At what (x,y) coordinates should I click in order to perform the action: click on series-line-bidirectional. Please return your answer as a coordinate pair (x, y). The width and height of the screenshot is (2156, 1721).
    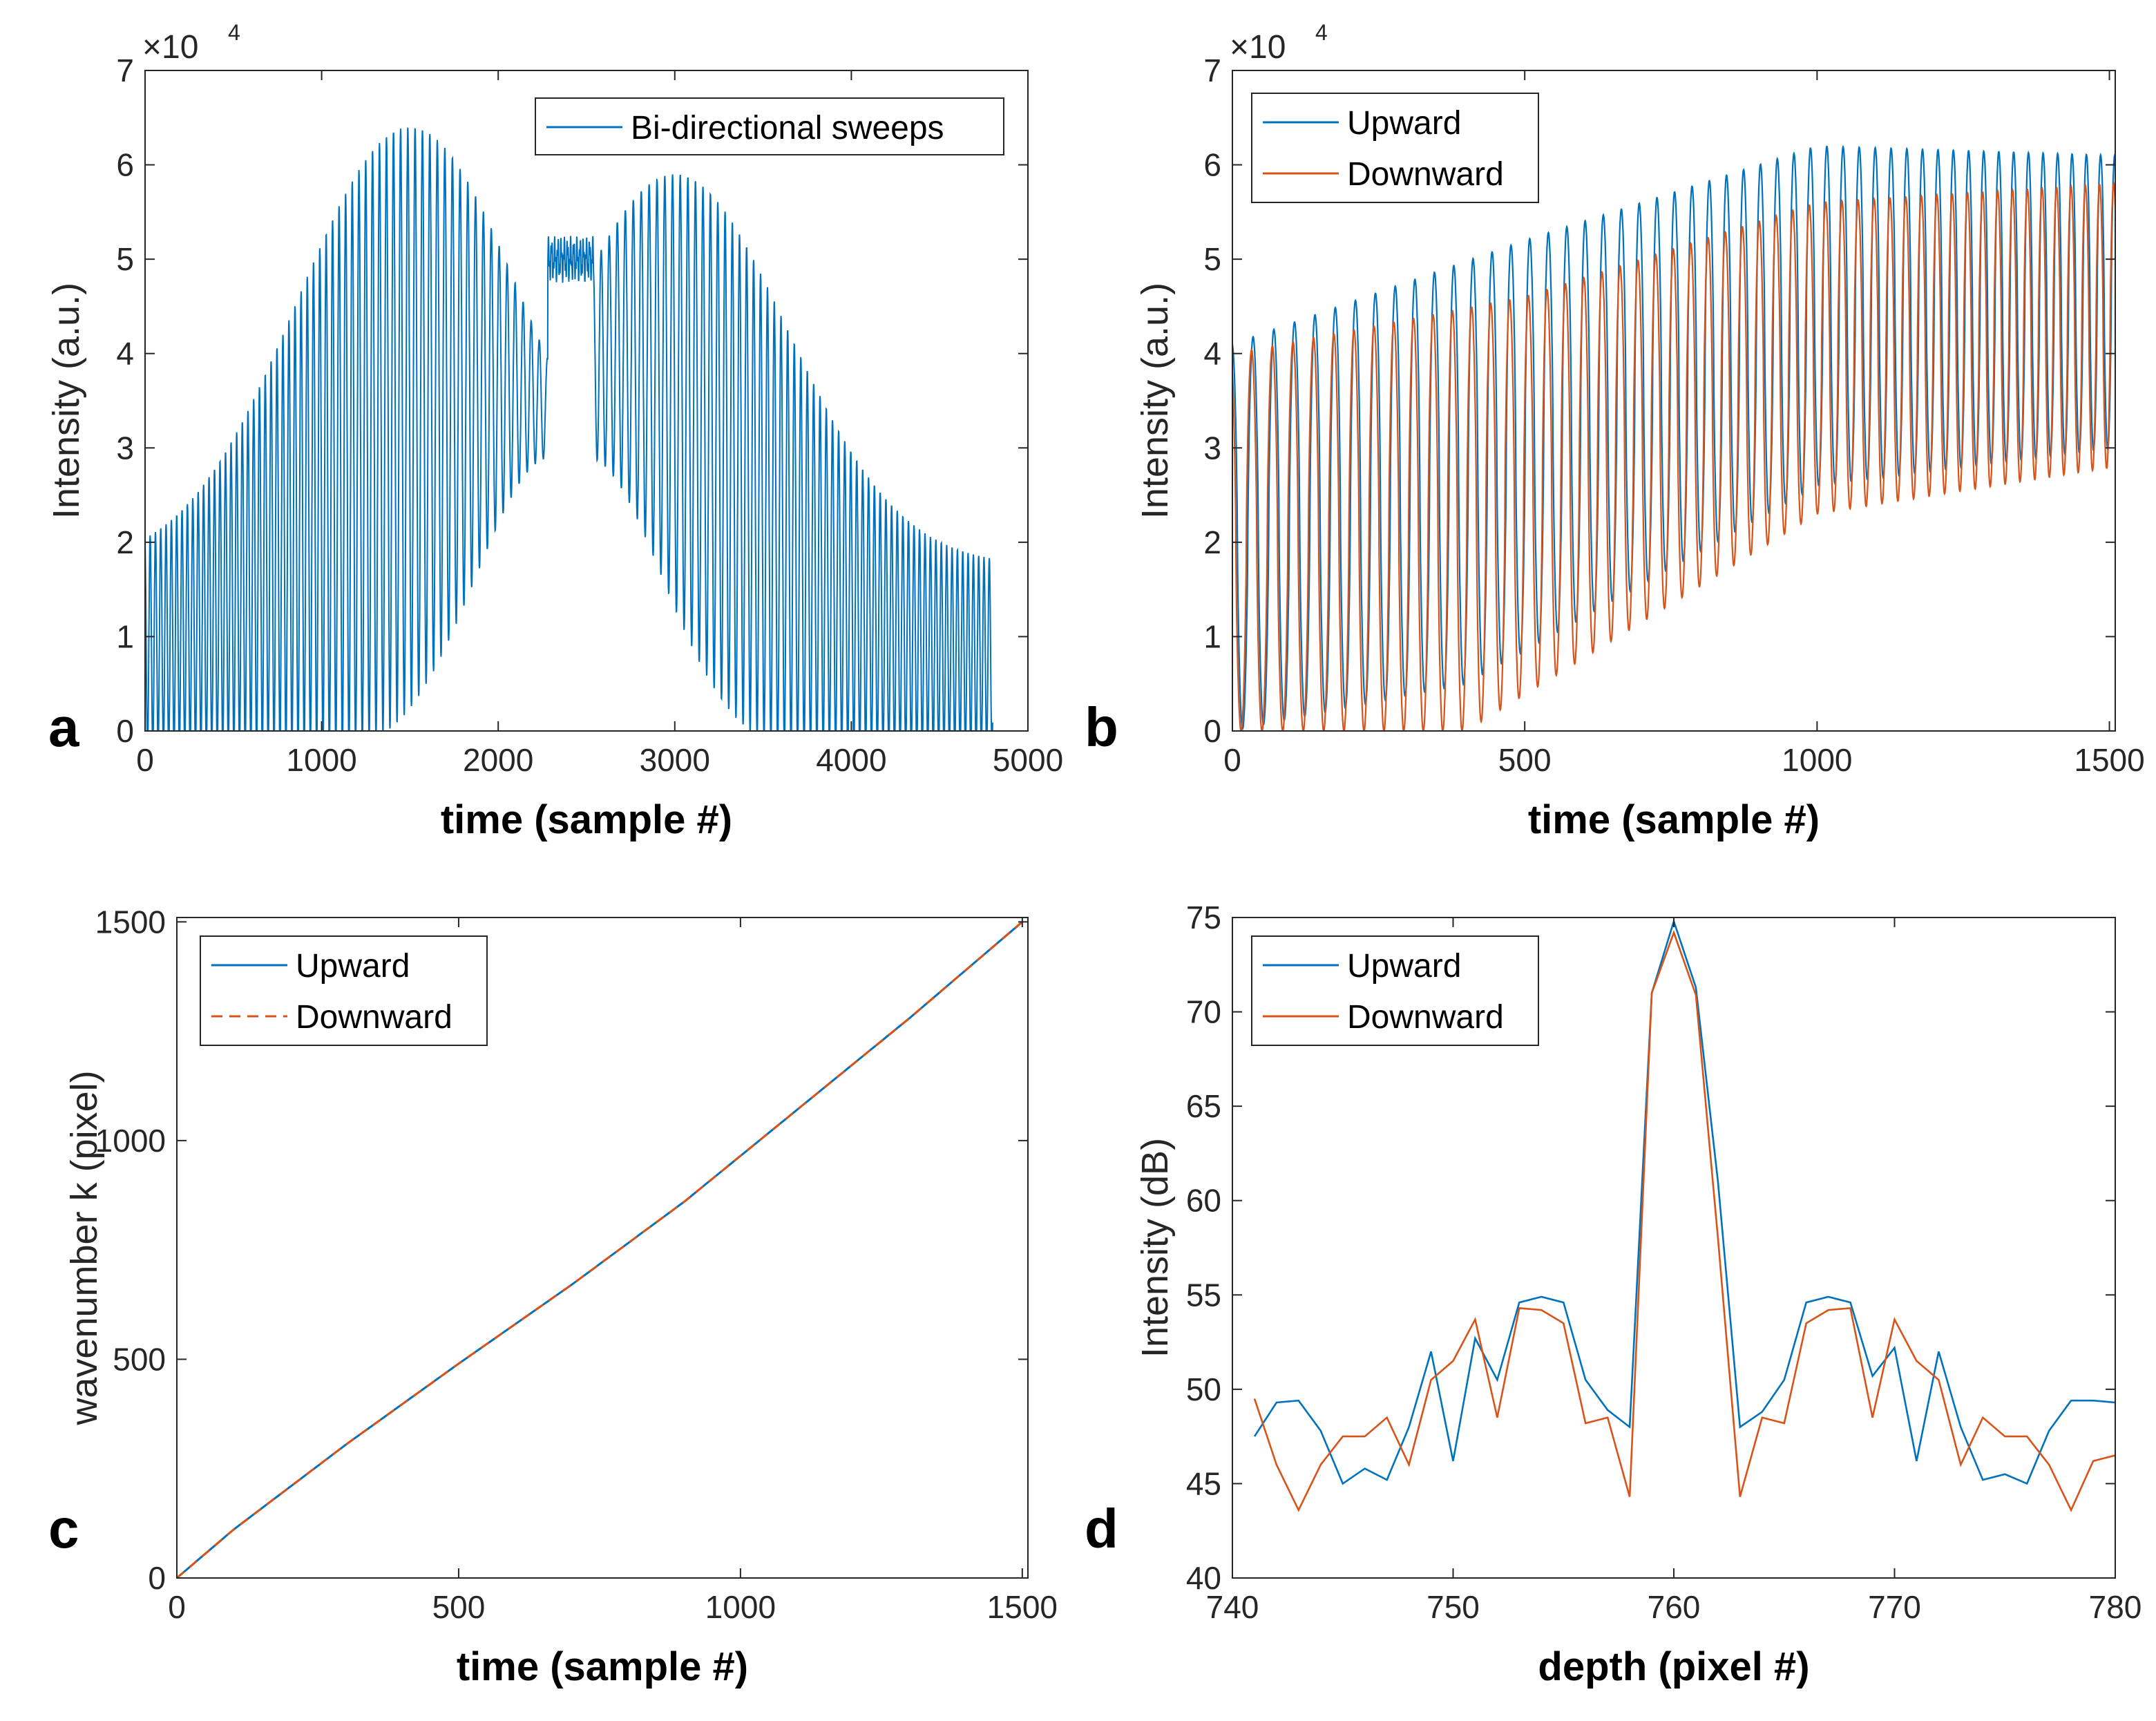
    Looking at the image, I should click on (569, 429).